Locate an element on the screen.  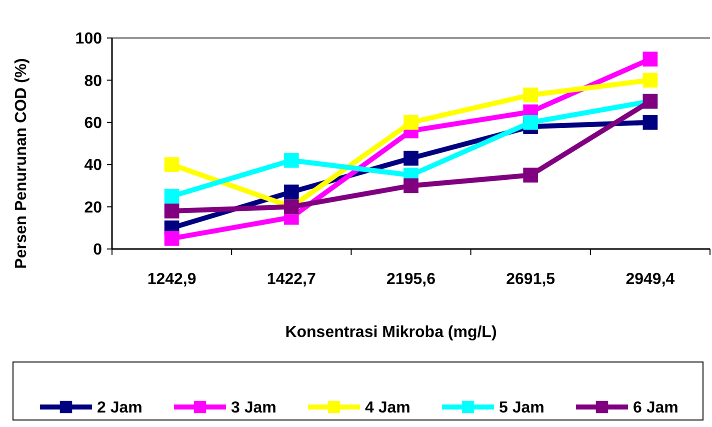
legend-label: 6 Jam is located at coordinates (655, 408).